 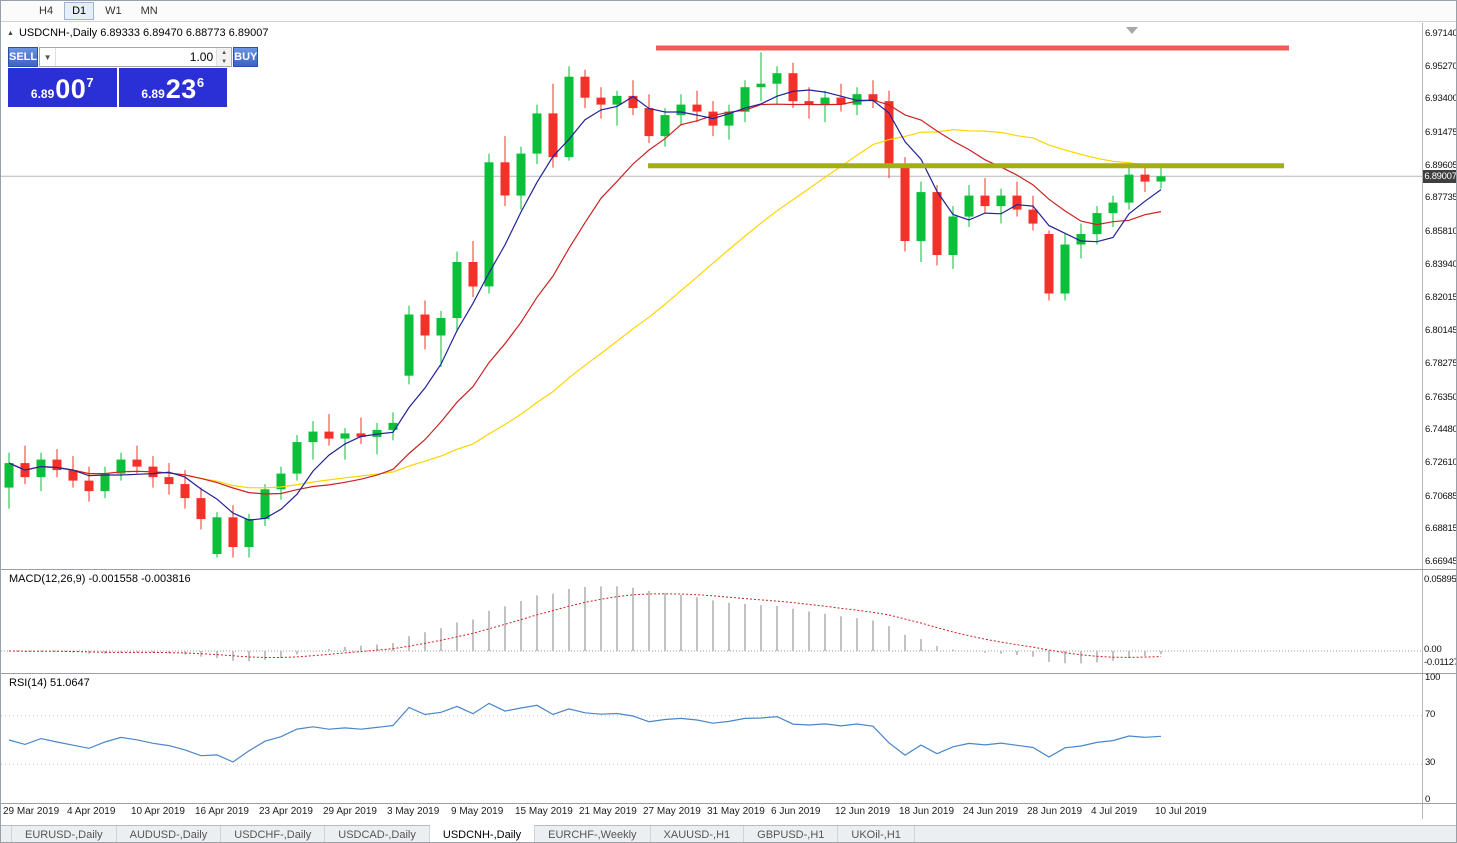 What do you see at coordinates (728, 569) in the screenshot?
I see `panel-splitter-macd` at bounding box center [728, 569].